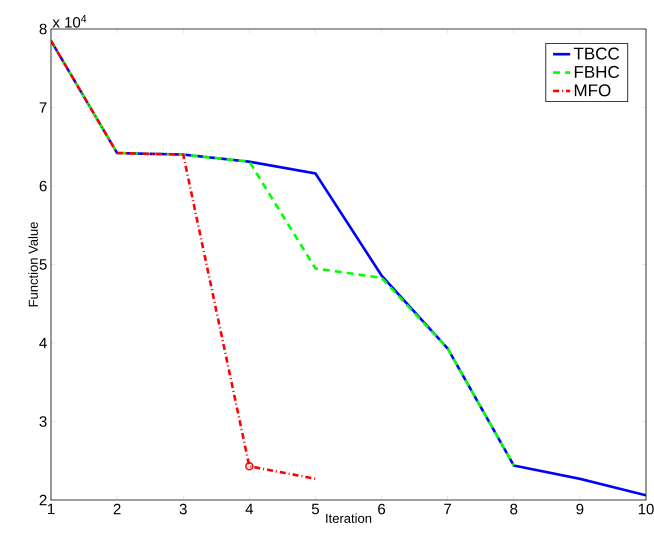 This screenshot has height=547, width=654. What do you see at coordinates (43, 343) in the screenshot?
I see `y-tick-label: 4` at bounding box center [43, 343].